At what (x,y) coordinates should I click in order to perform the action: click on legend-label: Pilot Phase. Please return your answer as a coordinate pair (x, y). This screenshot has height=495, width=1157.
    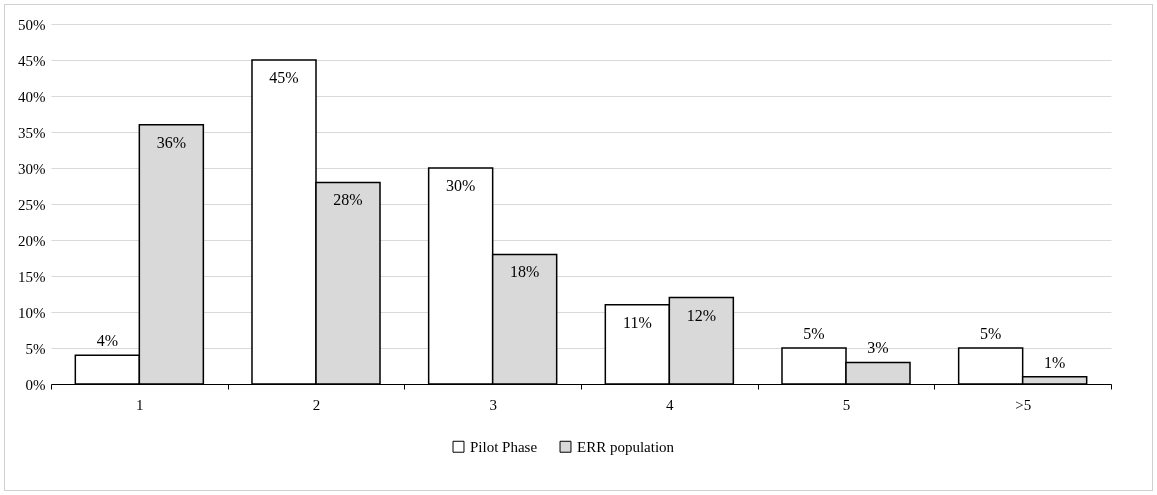
    Looking at the image, I should click on (504, 446).